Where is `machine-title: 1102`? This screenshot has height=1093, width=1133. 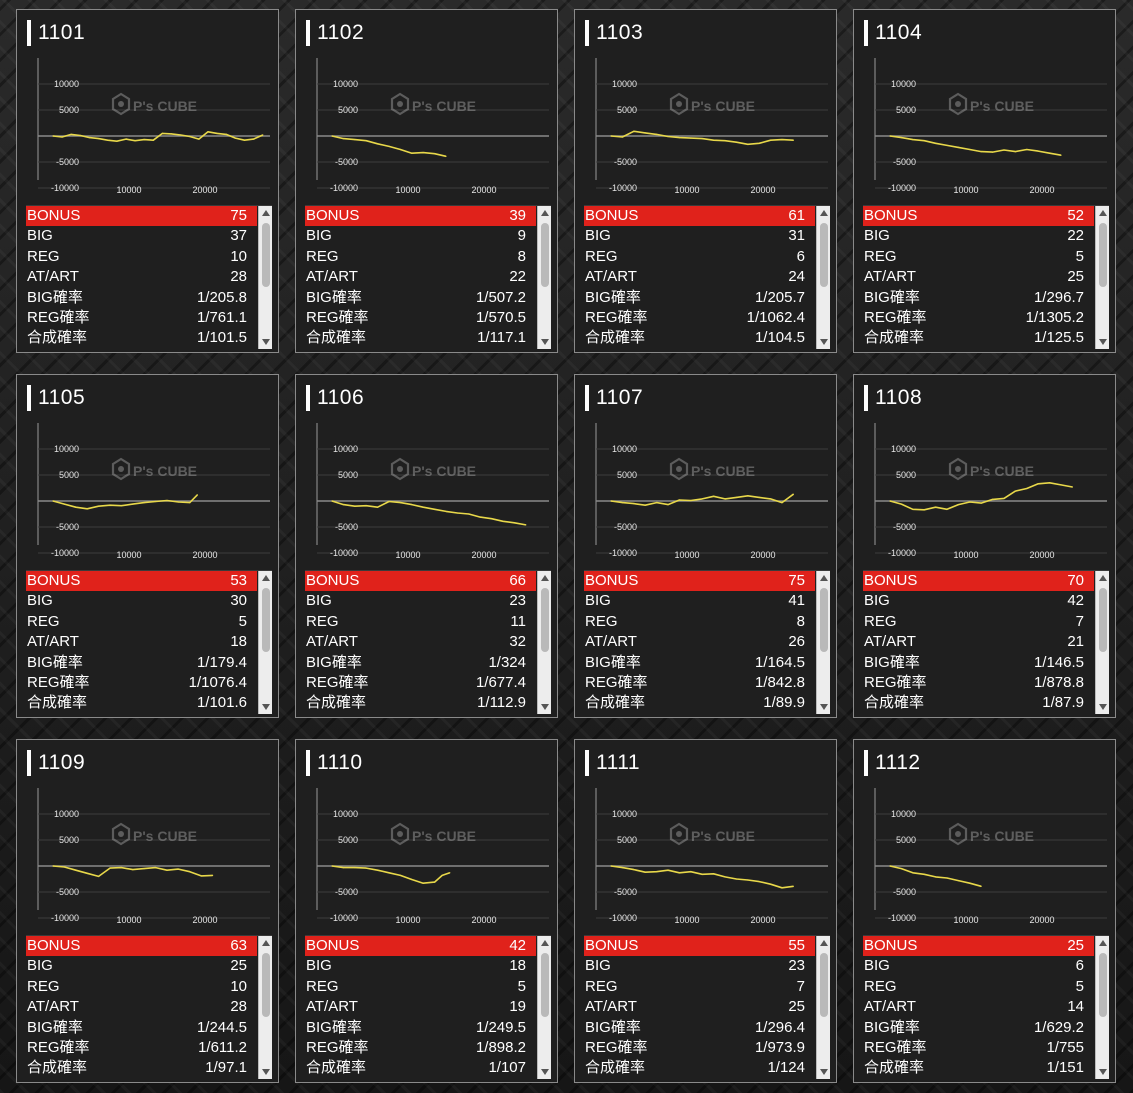
machine-title: 1102 is located at coordinates (335, 33).